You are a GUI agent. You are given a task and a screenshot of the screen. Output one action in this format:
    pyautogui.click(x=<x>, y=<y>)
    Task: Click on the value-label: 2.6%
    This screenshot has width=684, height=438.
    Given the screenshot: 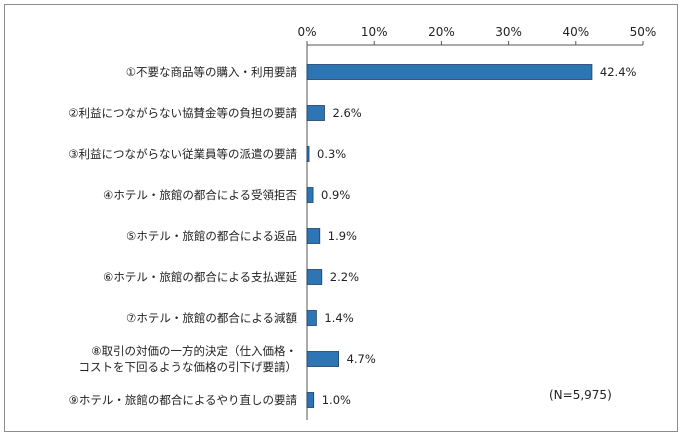 What is the action you would take?
    pyautogui.click(x=346, y=113)
    